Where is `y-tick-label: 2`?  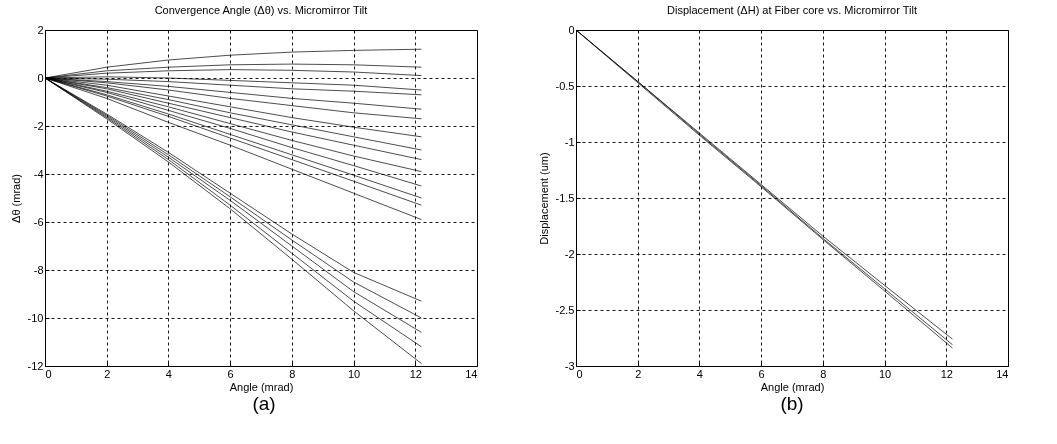 y-tick-label: 2 is located at coordinates (40, 29).